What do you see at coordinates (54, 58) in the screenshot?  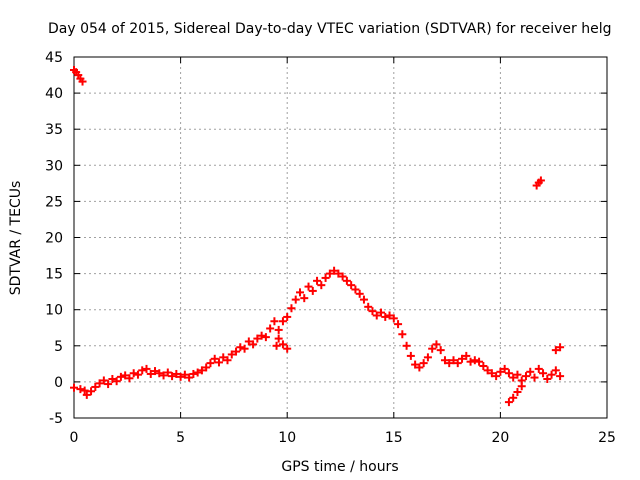 I see `y-tick-label: 45` at bounding box center [54, 58].